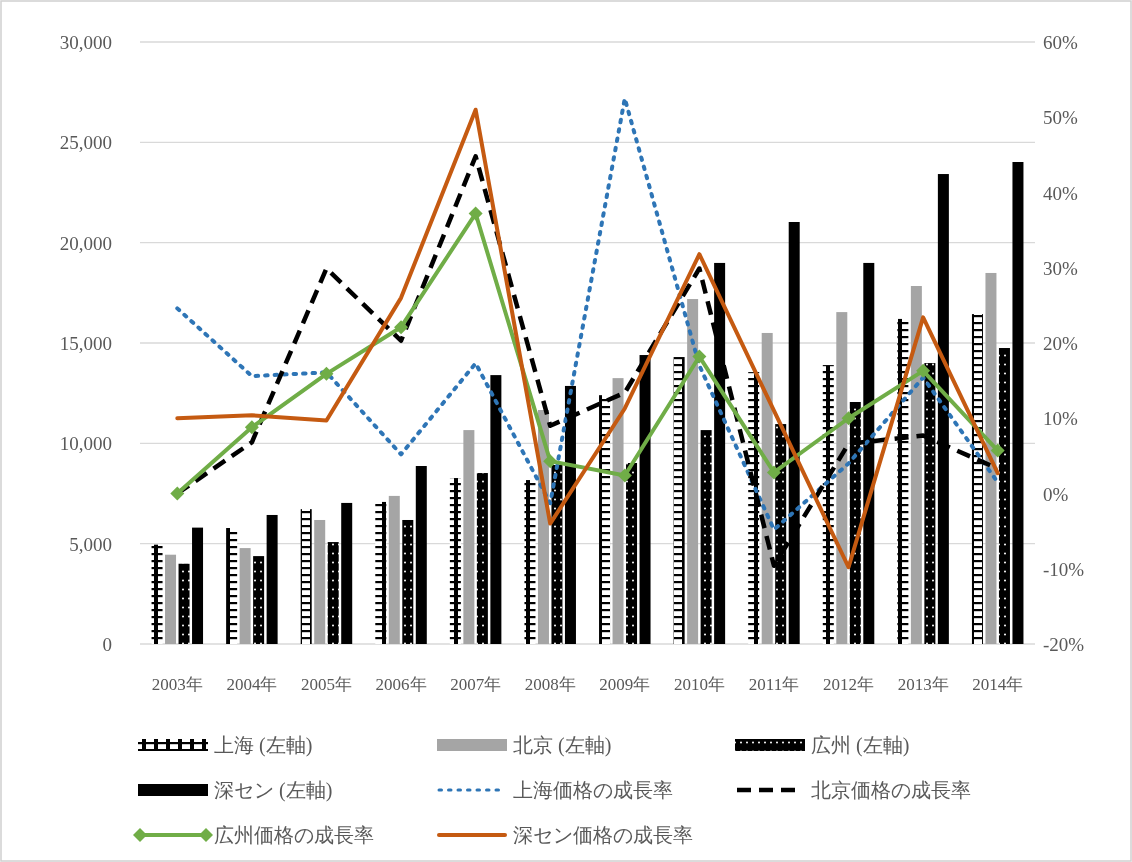 The height and width of the screenshot is (862, 1132). Describe the element at coordinates (699, 684) in the screenshot. I see `x-tick-label: 2010年` at that location.